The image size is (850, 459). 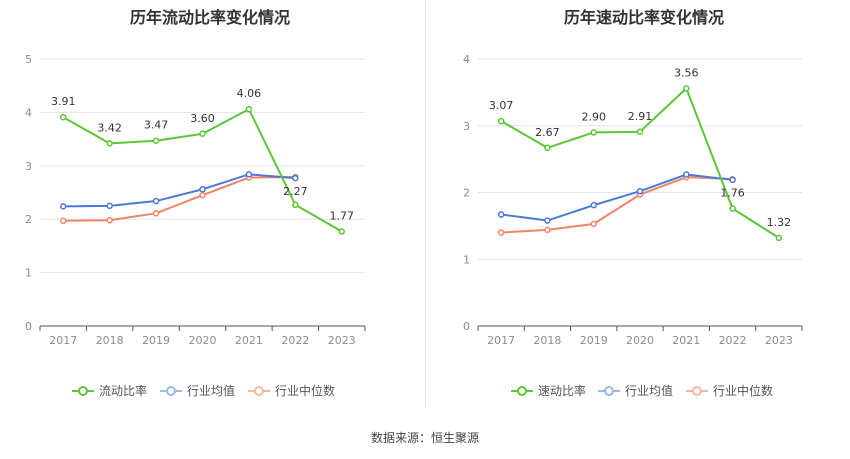 What do you see at coordinates (63, 101) in the screenshot?
I see `data-label: 3.91` at bounding box center [63, 101].